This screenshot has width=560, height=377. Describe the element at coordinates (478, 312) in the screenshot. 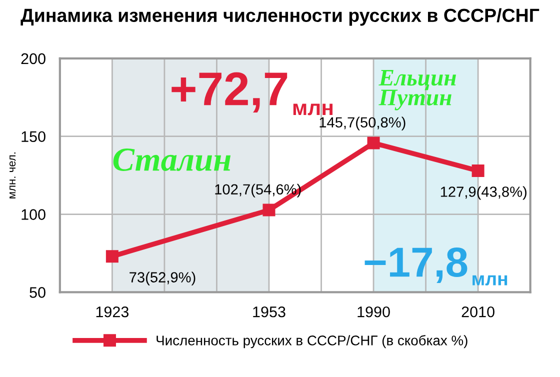

I see `x-tick-label: 2010` at that location.